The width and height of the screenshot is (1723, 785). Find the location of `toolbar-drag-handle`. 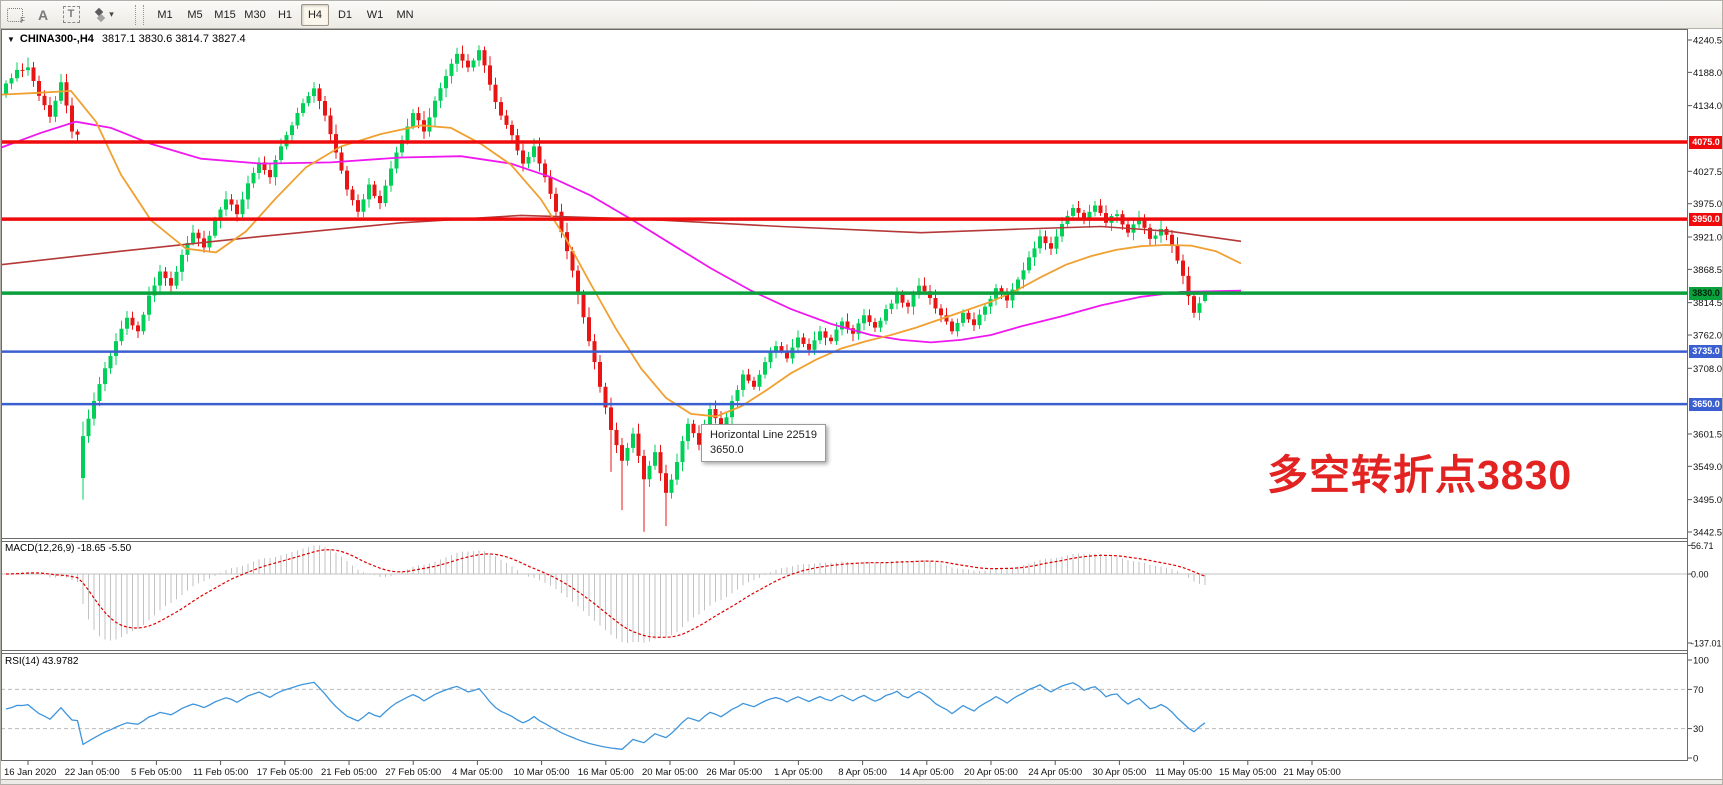

toolbar-drag-handle is located at coordinates (139, 14).